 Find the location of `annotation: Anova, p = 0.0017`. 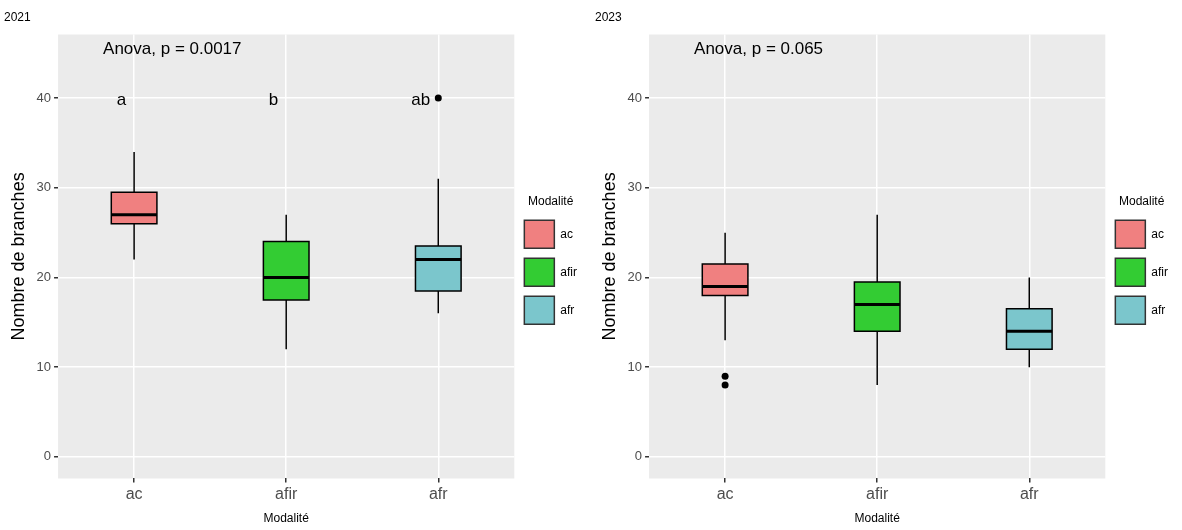

annotation: Anova, p = 0.0017 is located at coordinates (172, 48).